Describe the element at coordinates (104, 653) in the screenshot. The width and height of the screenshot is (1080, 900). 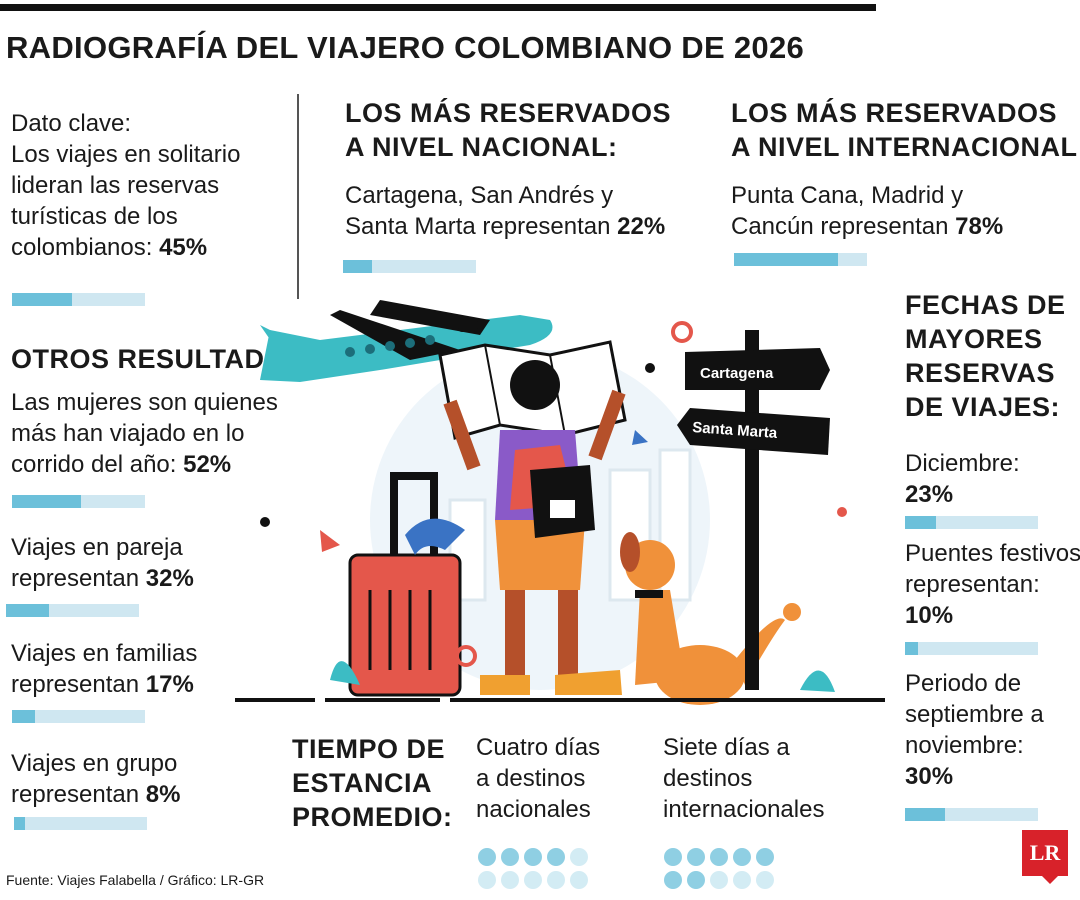
I see `item-line: Viajes en familias` at that location.